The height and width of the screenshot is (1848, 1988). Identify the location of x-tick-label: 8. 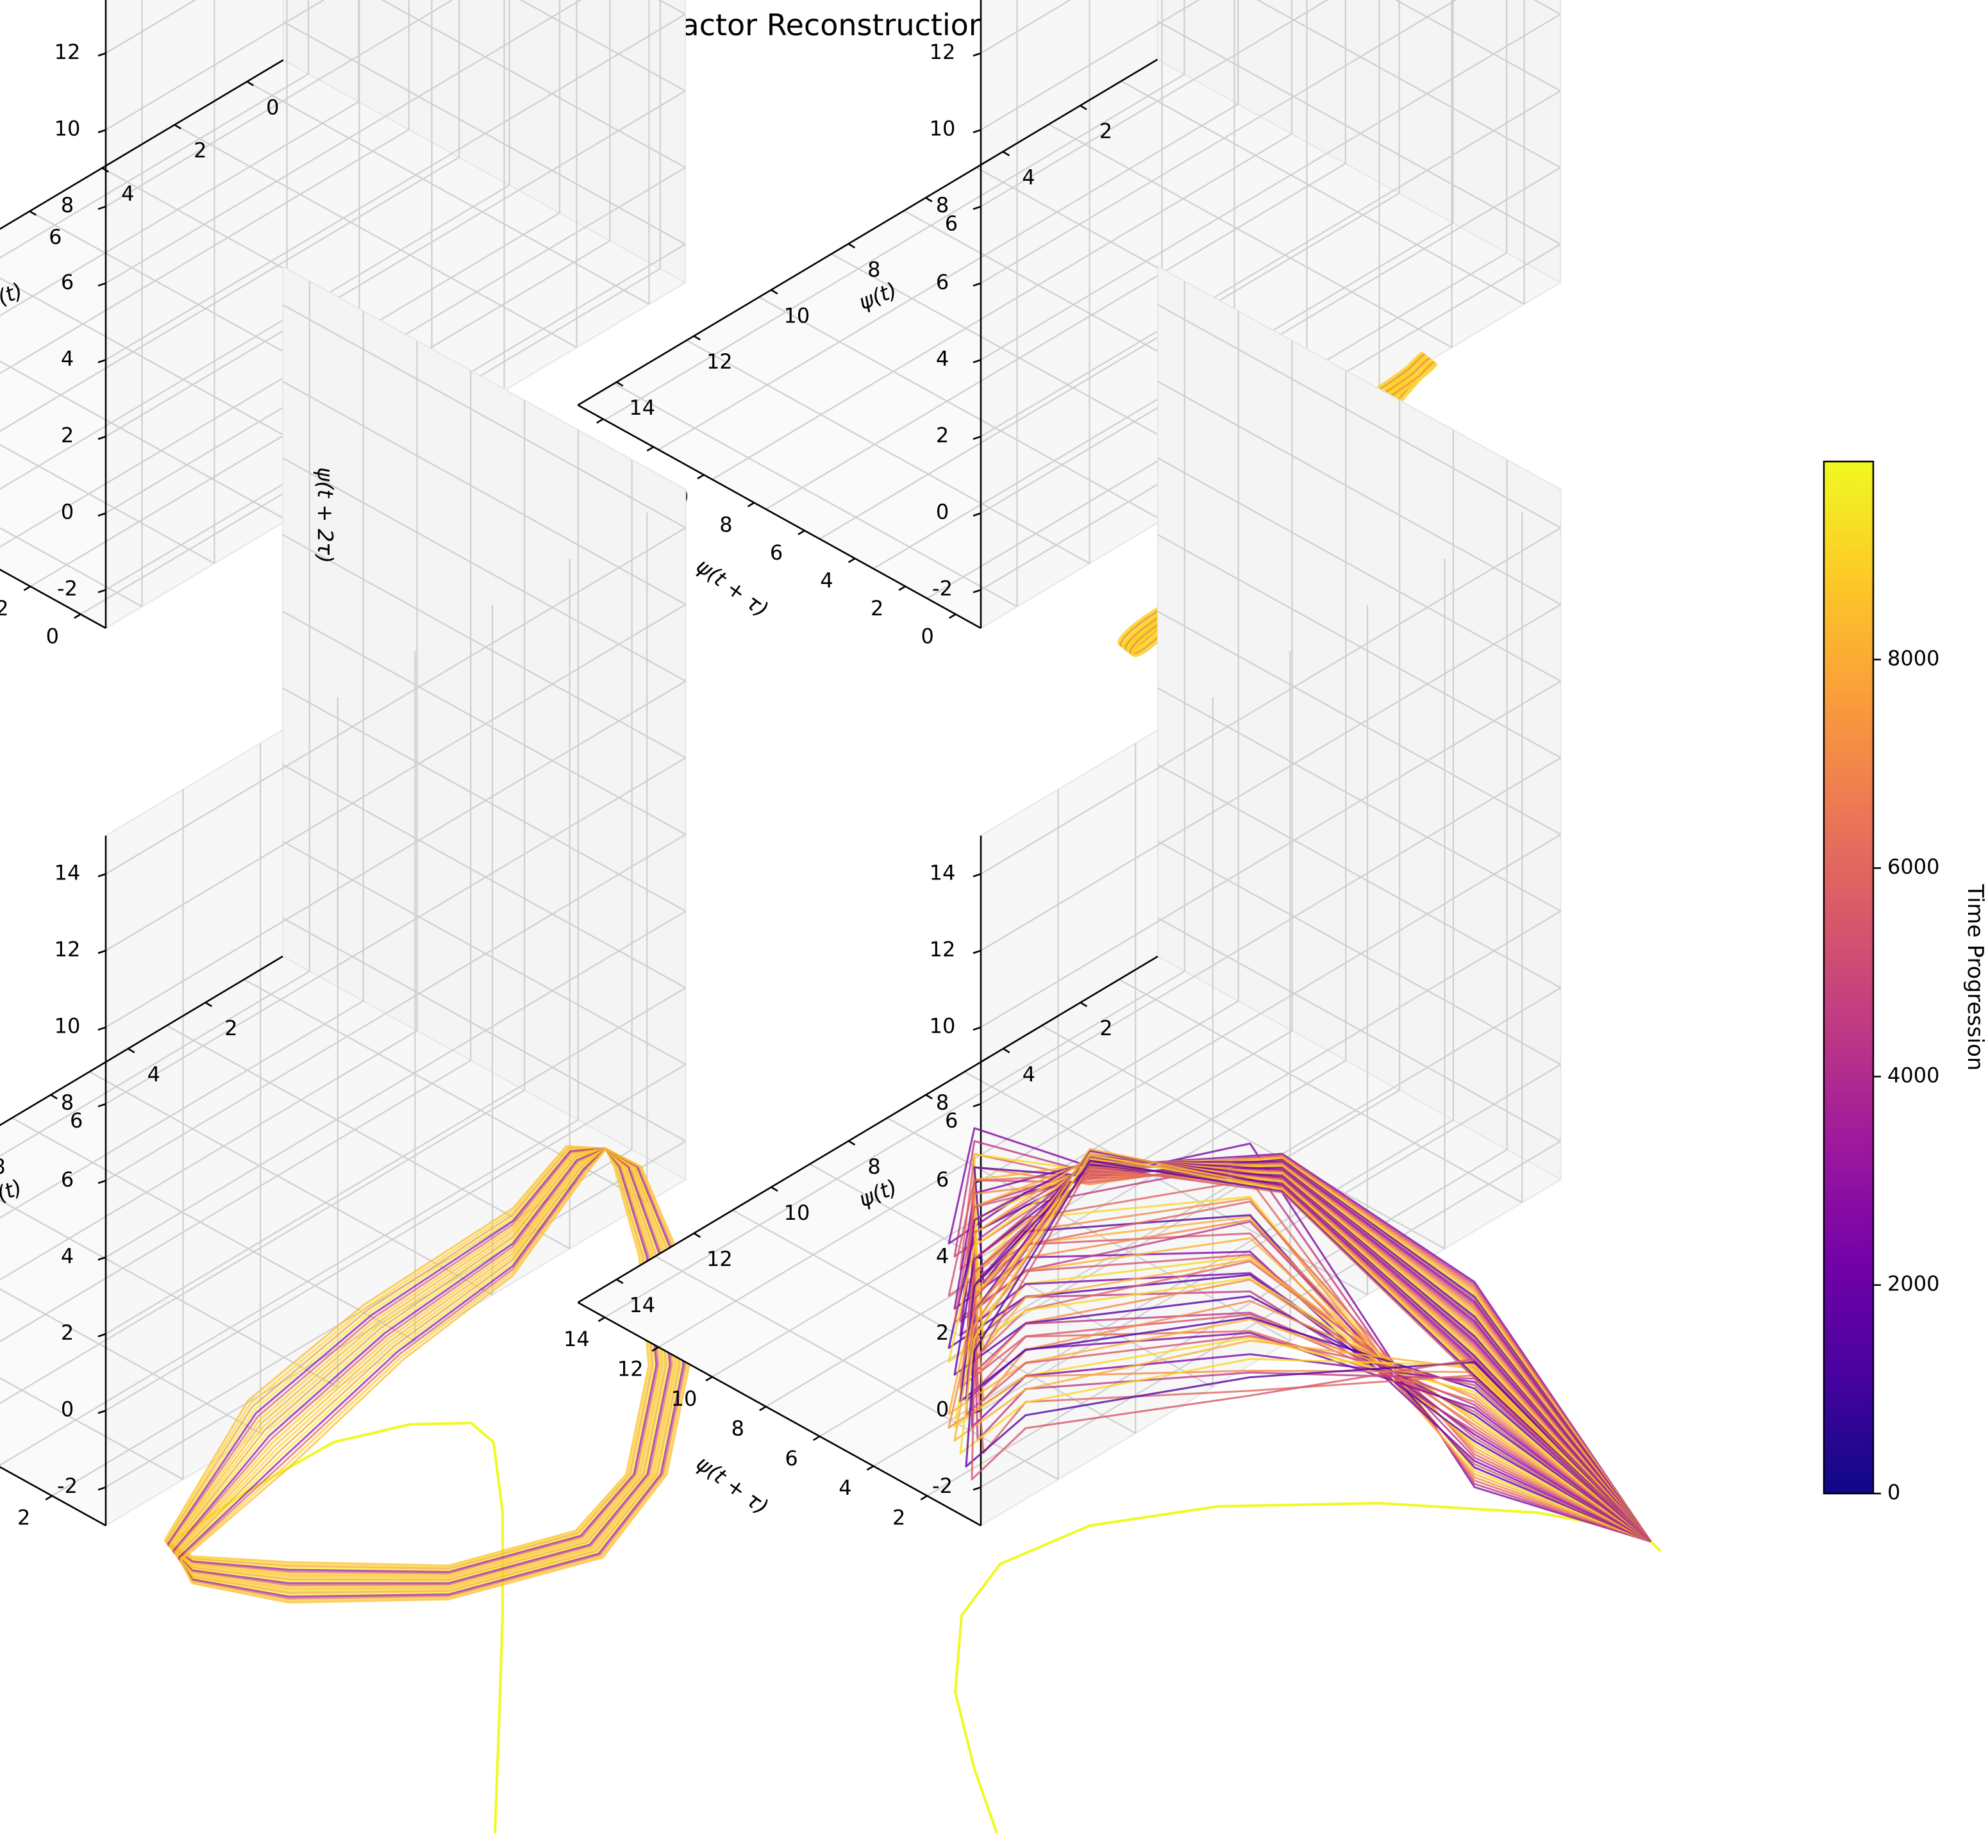
(873, 269).